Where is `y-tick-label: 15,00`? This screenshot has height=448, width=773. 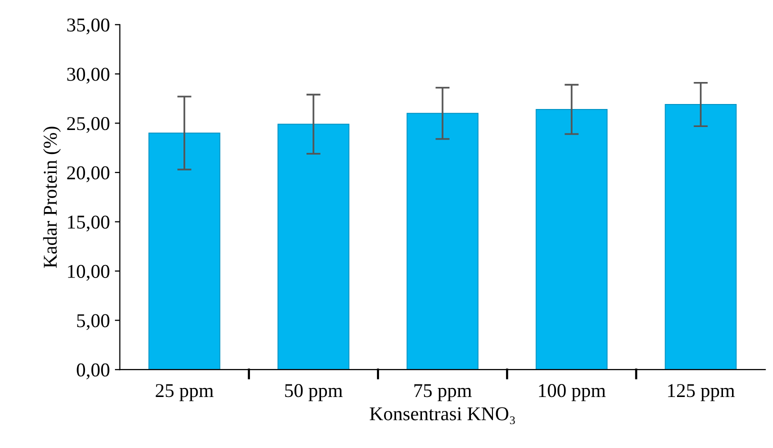
y-tick-label: 15,00 is located at coordinates (89, 224).